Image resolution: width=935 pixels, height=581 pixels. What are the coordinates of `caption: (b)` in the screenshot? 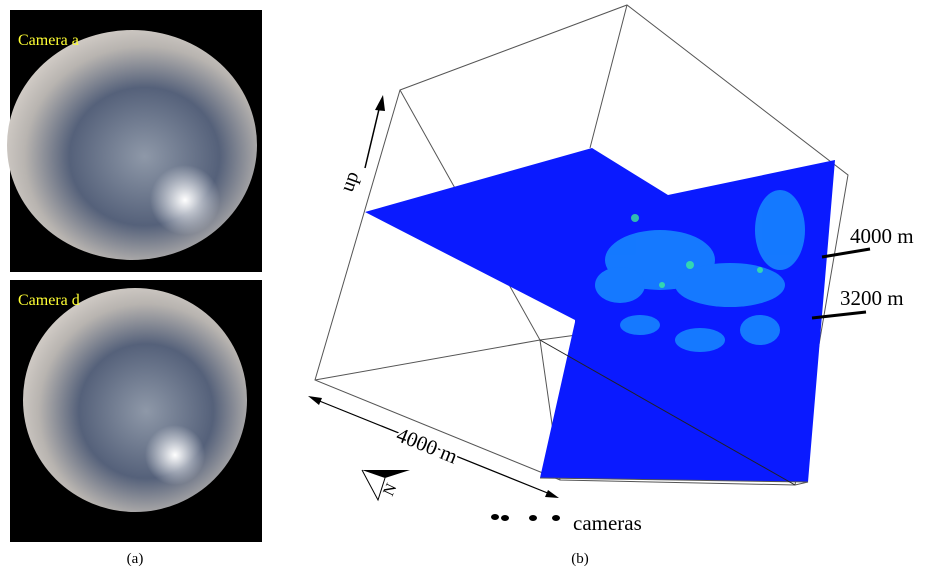 It's located at (580, 559).